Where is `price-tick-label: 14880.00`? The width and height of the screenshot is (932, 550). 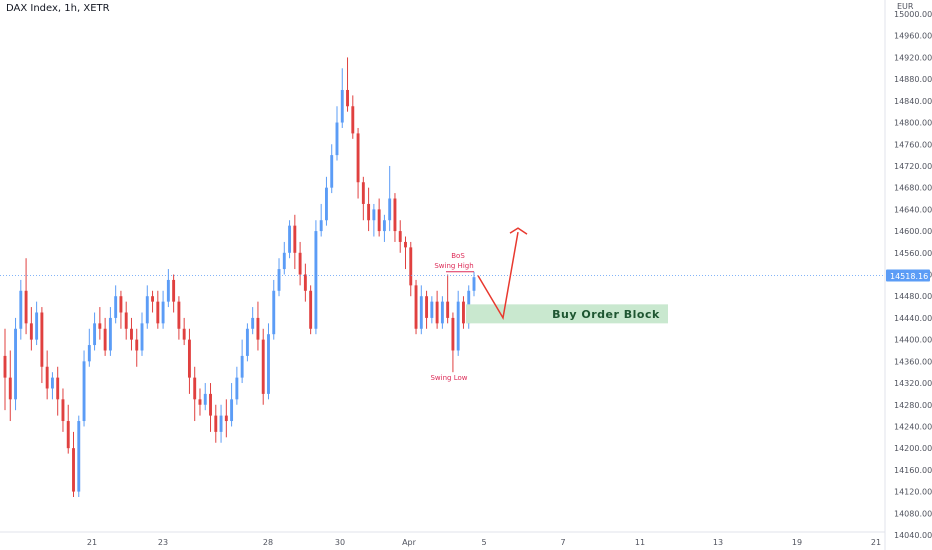 price-tick-label: 14880.00 is located at coordinates (913, 79).